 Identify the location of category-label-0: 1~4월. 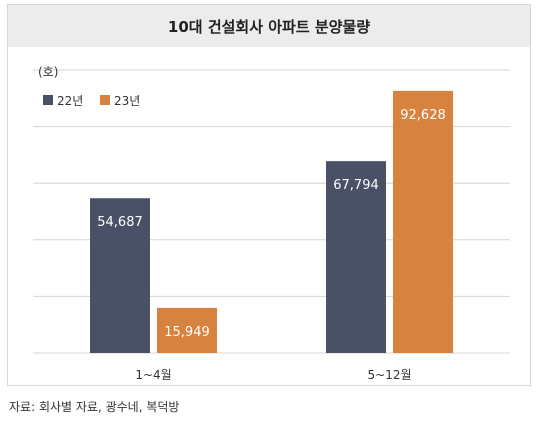
(153, 375).